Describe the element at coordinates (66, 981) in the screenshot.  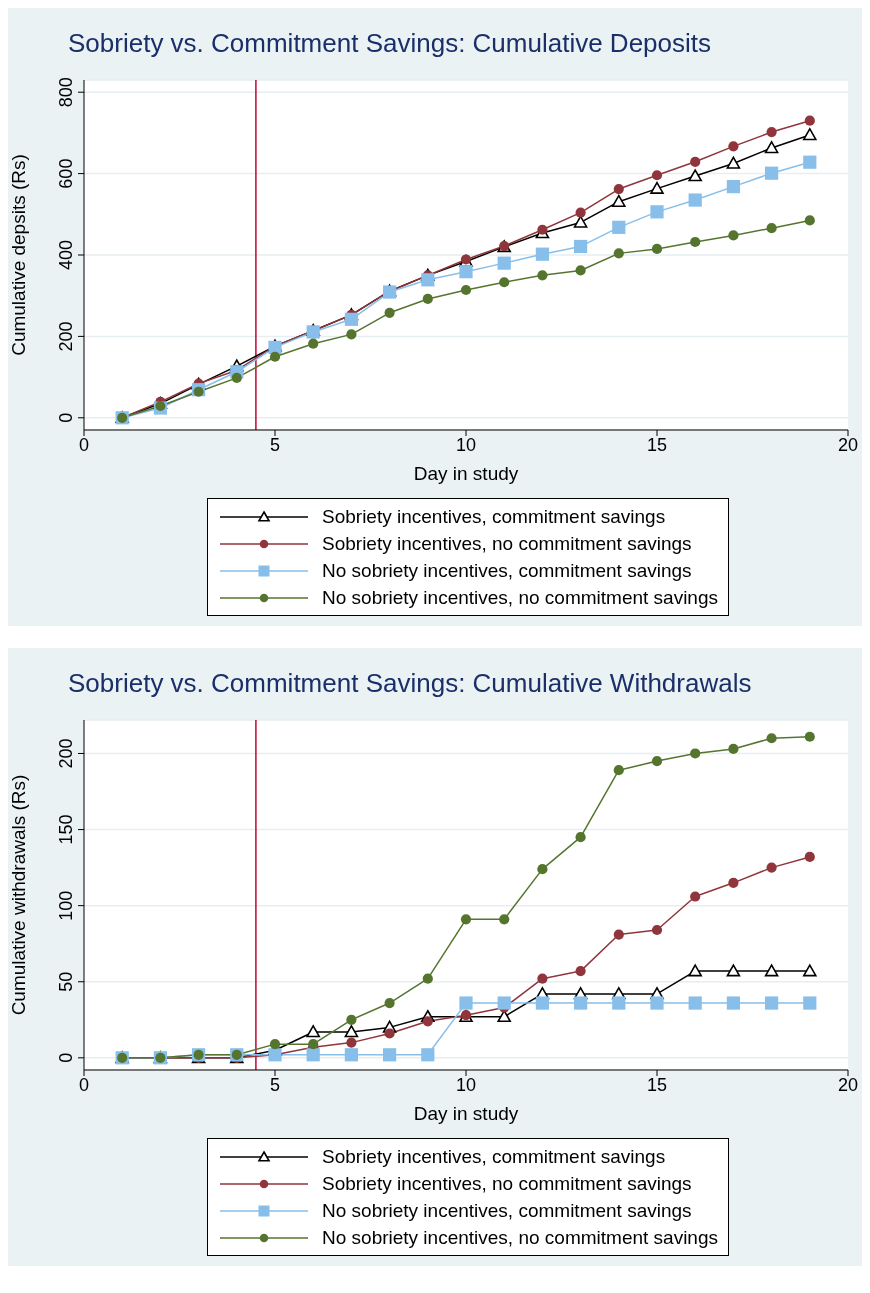
I see `y-tick-label: 50` at that location.